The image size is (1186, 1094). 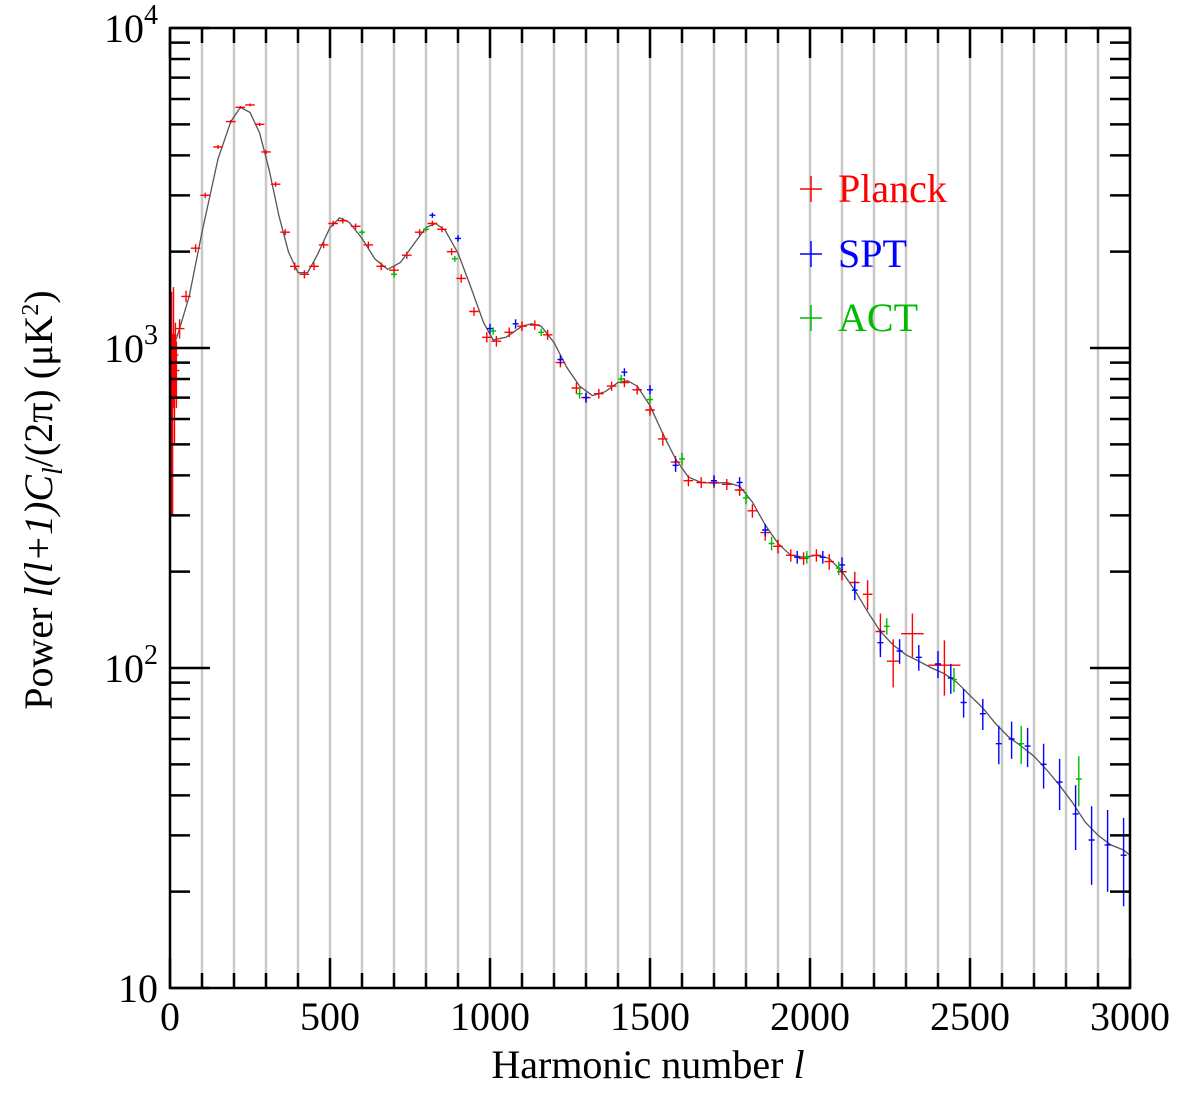 I want to click on legend-marker-act, so click(x=811, y=318).